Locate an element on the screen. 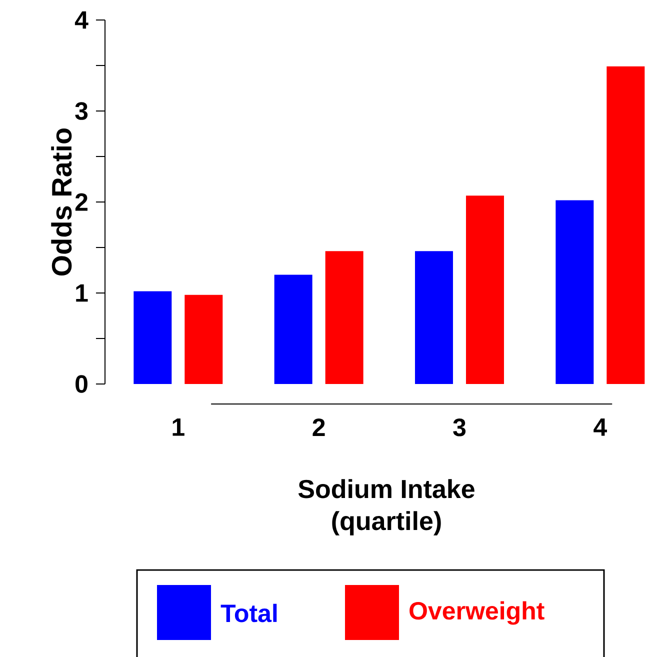 This screenshot has height=657, width=648. x-axis-title: Sodium Intake (quartile) is located at coordinates (386, 507).